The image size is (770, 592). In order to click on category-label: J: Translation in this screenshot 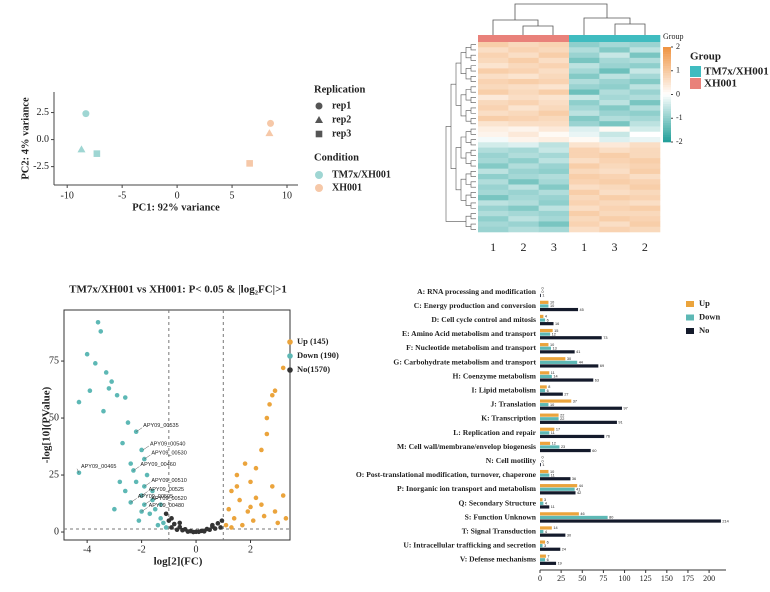, I will do `click(514, 404)`.